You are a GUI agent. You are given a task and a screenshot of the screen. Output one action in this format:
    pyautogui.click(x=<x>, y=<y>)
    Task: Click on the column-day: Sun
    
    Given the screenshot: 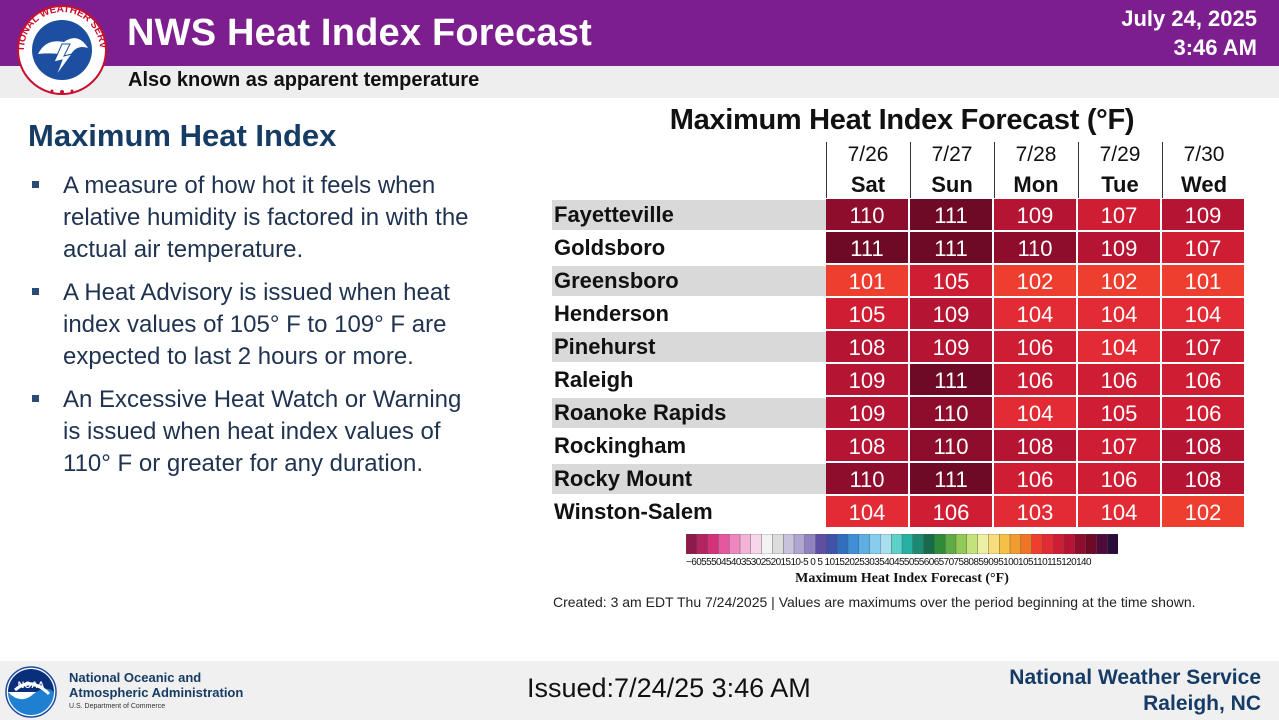 What is the action you would take?
    pyautogui.click(x=952, y=184)
    